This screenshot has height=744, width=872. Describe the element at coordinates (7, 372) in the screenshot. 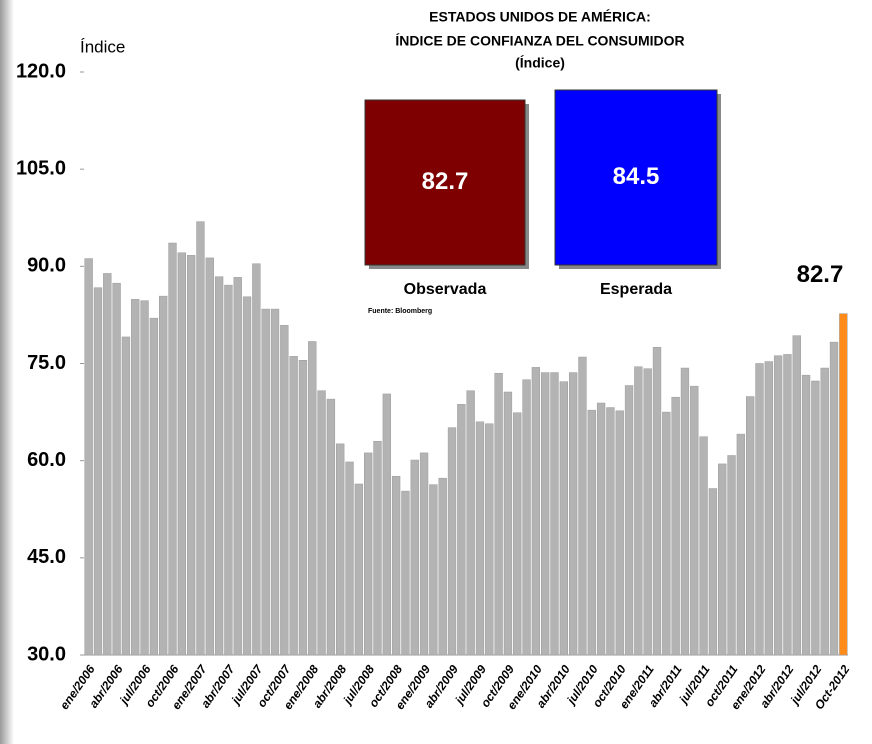

I see `edge-shade` at that location.